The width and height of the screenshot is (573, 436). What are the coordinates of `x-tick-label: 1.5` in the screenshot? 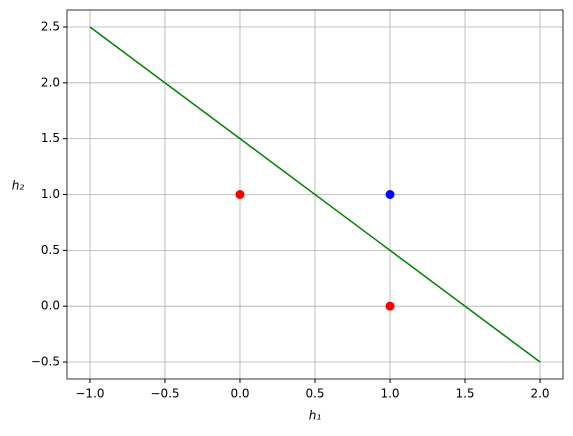 It's located at (464, 394).